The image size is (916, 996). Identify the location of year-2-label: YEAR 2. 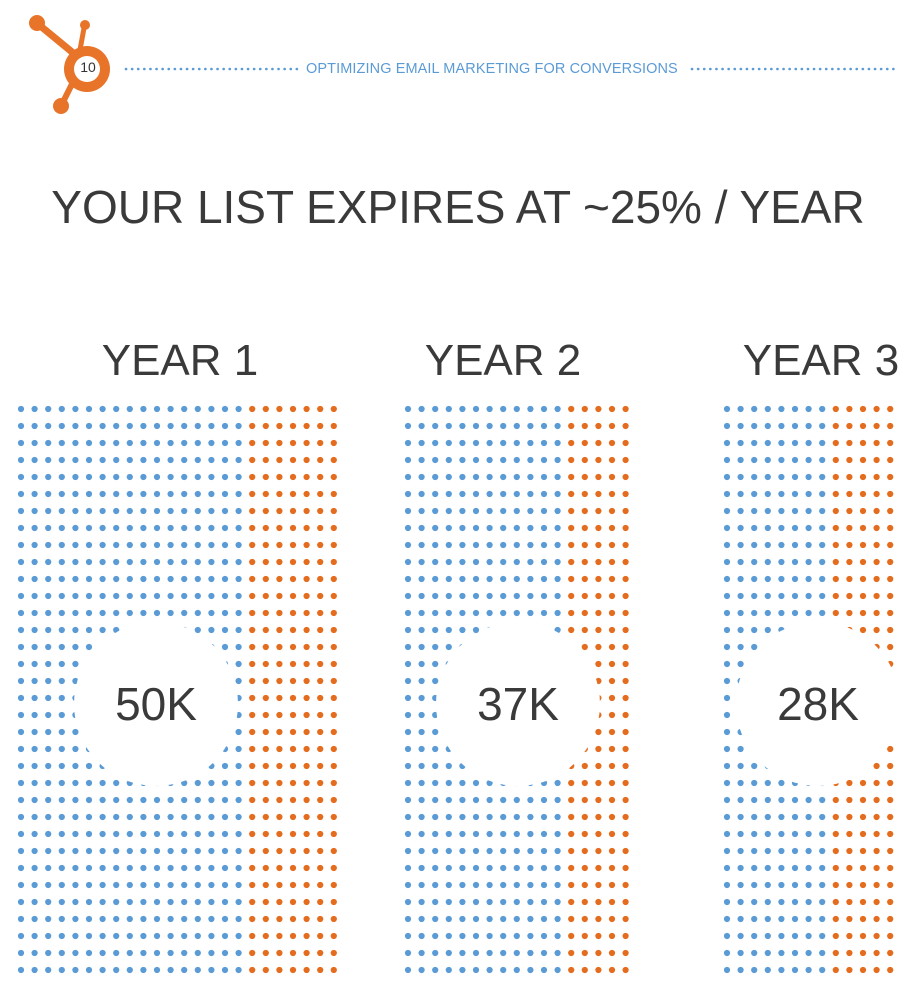
(503, 360).